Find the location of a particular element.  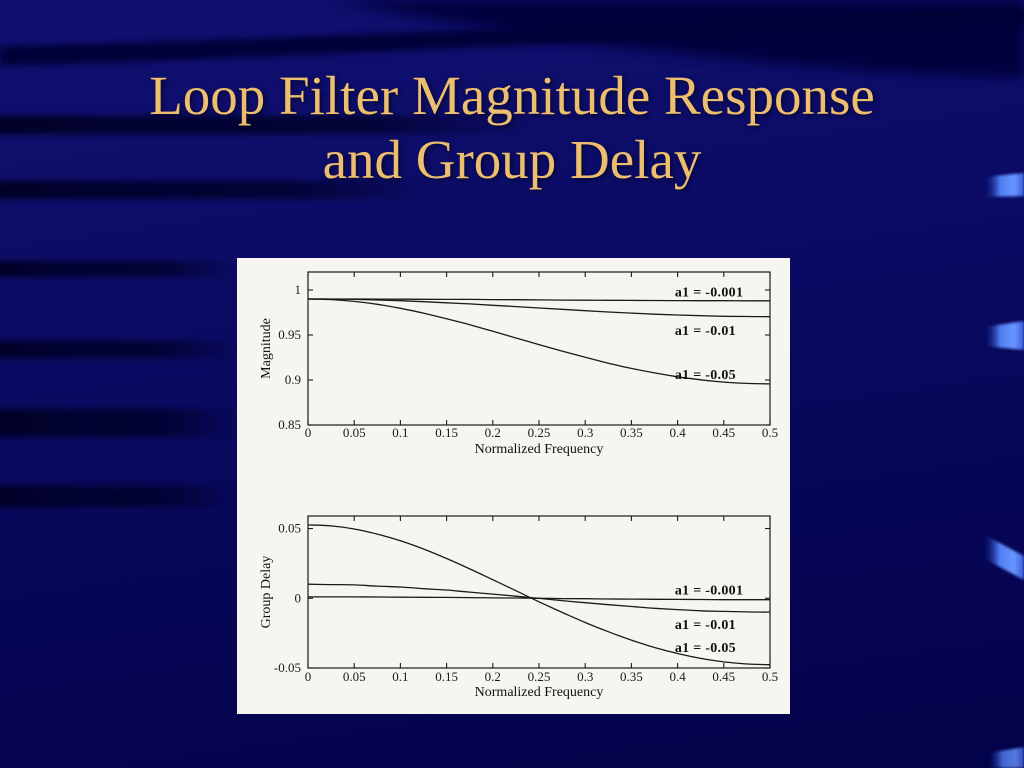

y-tick-label: 0.95 is located at coordinates (289, 334).